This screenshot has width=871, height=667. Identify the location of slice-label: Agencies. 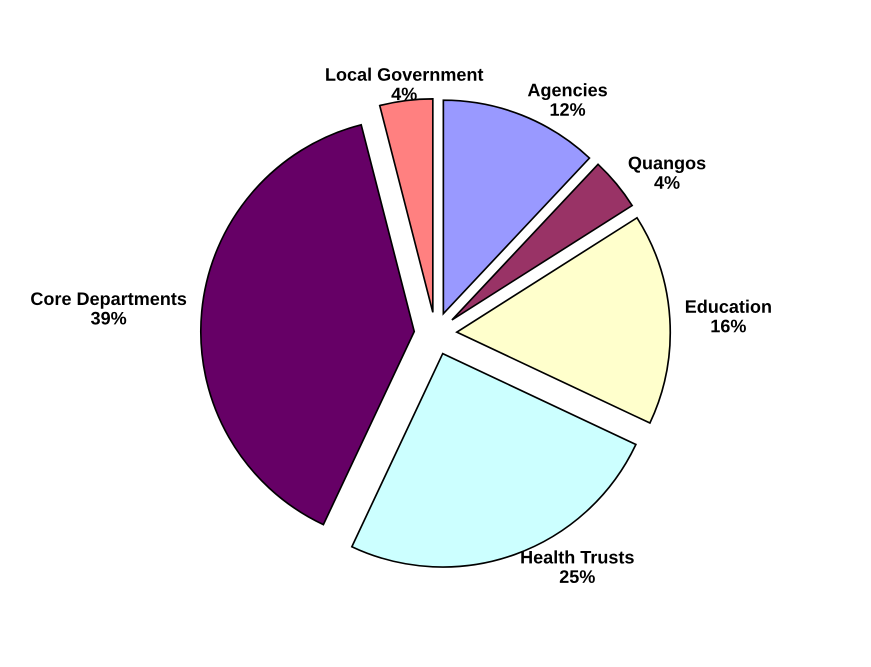
(567, 91).